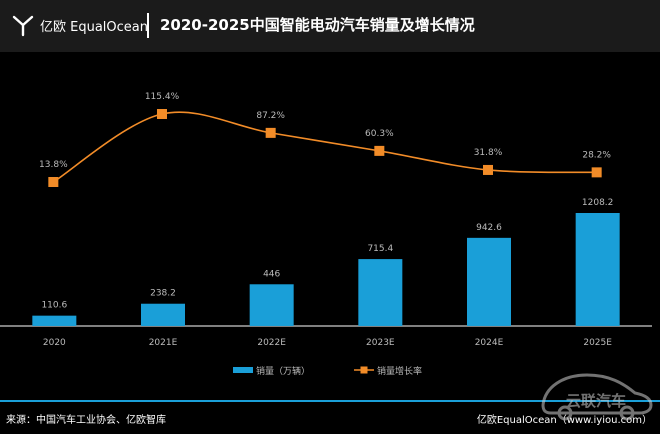 Image resolution: width=660 pixels, height=434 pixels. I want to click on header-divider, so click(148, 25).